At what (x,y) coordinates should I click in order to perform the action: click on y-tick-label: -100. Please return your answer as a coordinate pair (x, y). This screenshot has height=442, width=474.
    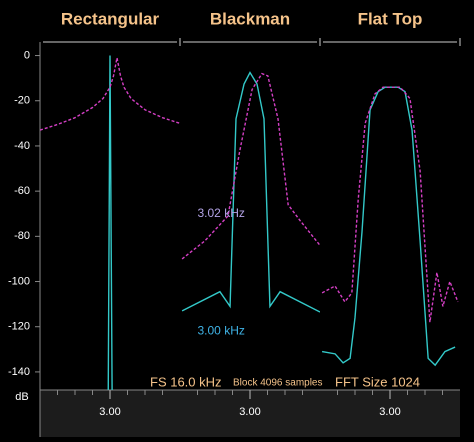
    Looking at the image, I should click on (19, 281).